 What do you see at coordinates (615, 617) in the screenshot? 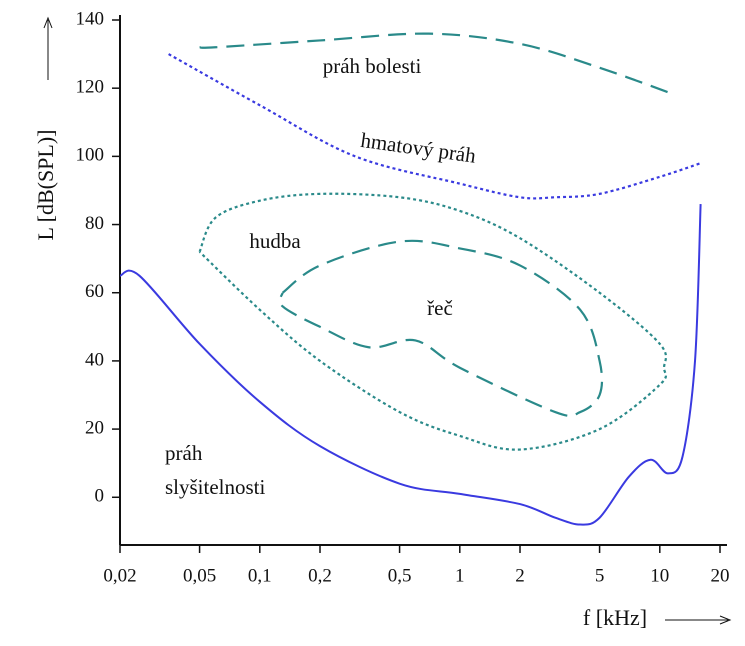
I see `x-axis-label: f [kHz]` at bounding box center [615, 617].